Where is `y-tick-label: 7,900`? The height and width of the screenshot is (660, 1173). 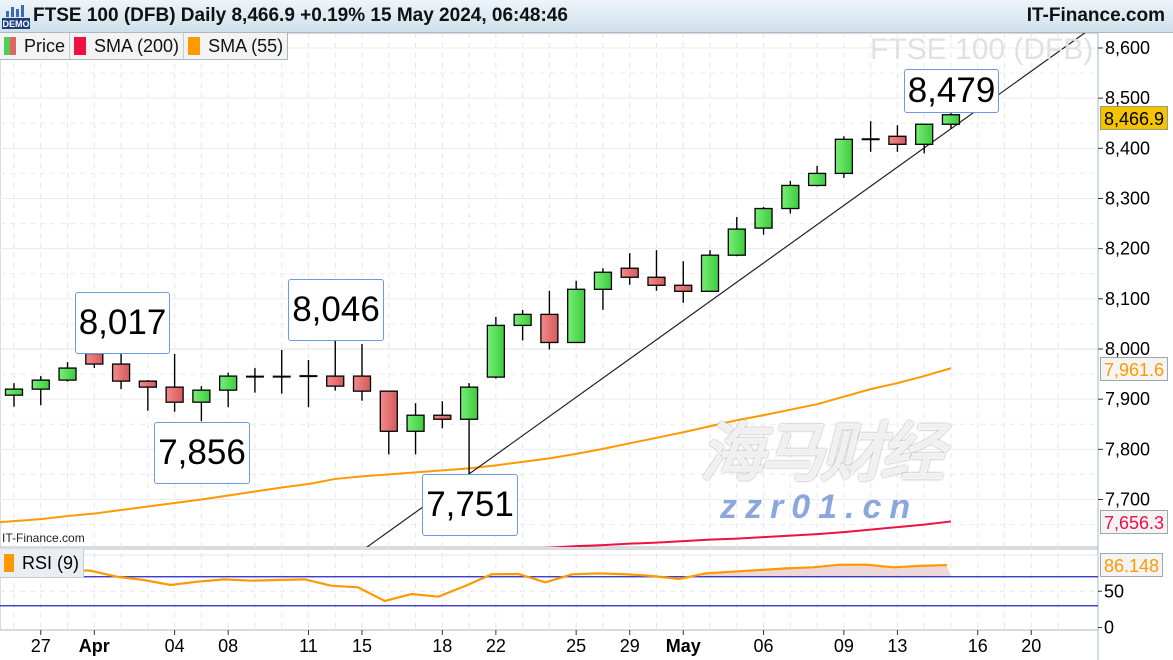
y-tick-label: 7,900 is located at coordinates (1127, 399).